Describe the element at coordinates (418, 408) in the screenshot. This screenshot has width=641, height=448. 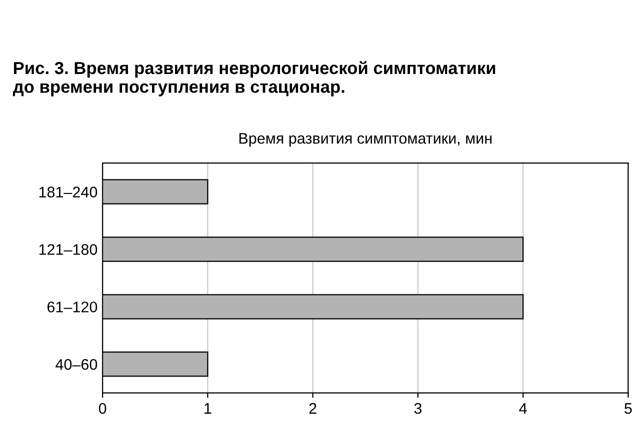
I see `x-tick-label: 3` at that location.